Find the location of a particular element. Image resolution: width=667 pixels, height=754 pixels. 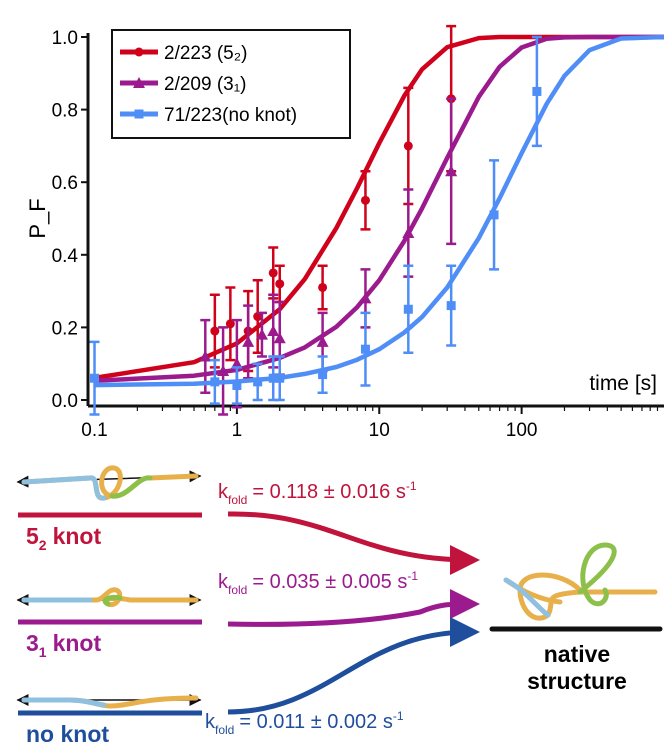

x-axis-label: time [s] is located at coordinates (623, 383).